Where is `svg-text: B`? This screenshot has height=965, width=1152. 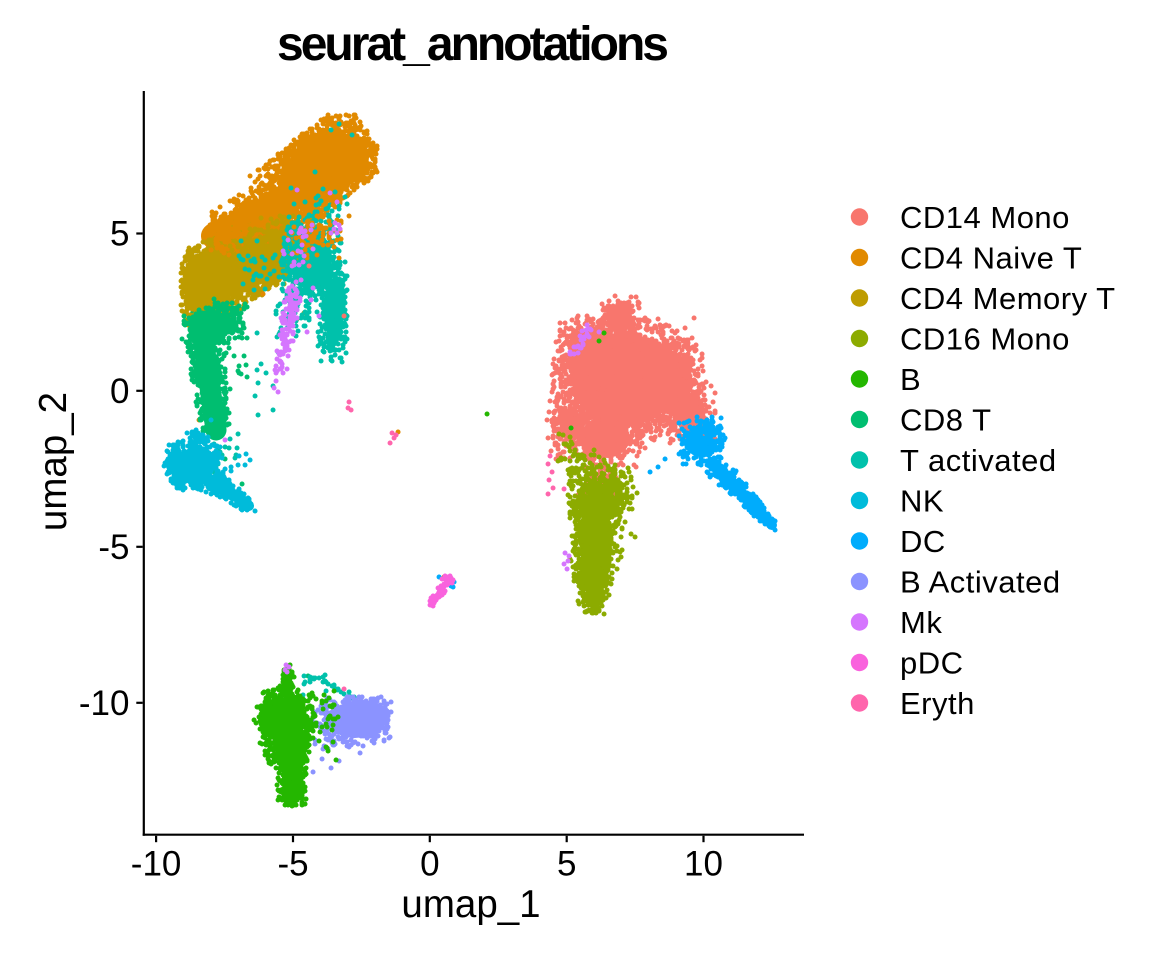 svg-text: B is located at coordinates (910, 379).